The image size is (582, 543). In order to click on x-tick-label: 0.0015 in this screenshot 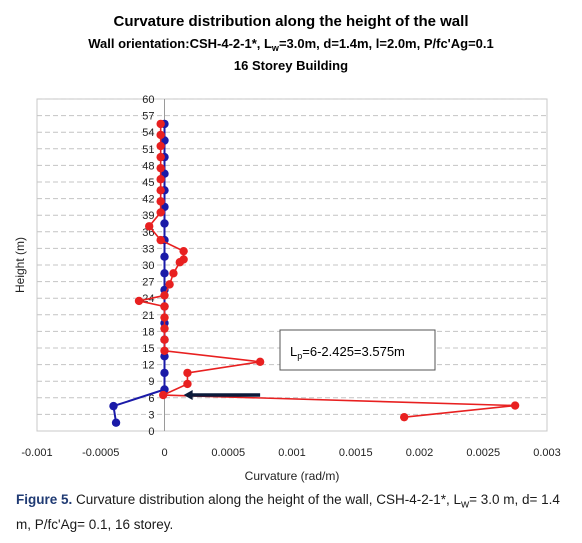, I will do `click(356, 453)`.